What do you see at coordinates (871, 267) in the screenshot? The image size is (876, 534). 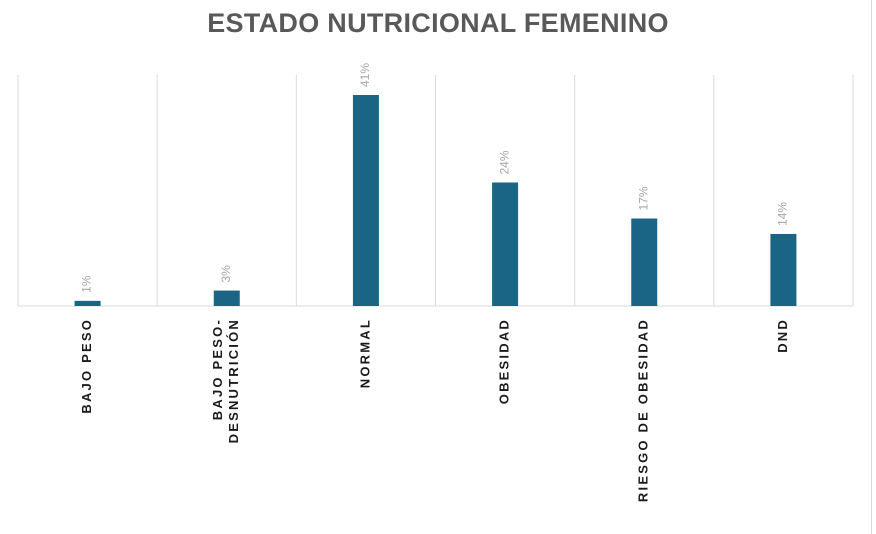 I see `panel-border` at bounding box center [871, 267].